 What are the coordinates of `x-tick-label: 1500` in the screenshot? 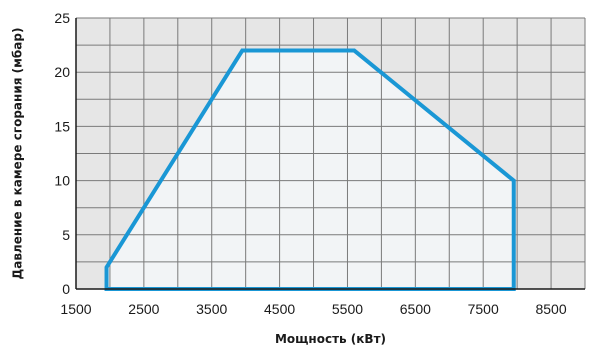 It's located at (75, 309).